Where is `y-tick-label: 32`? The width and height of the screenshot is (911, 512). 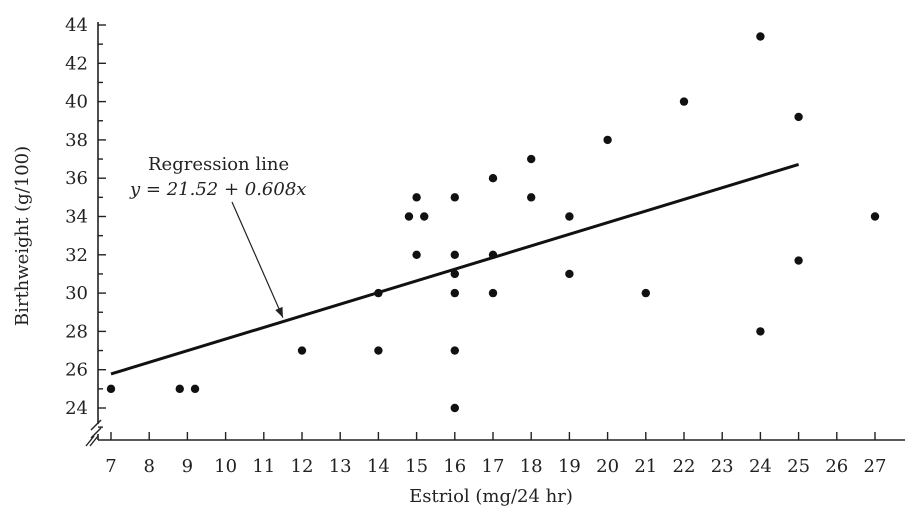
y-tick-label: 32 is located at coordinates (76, 255).